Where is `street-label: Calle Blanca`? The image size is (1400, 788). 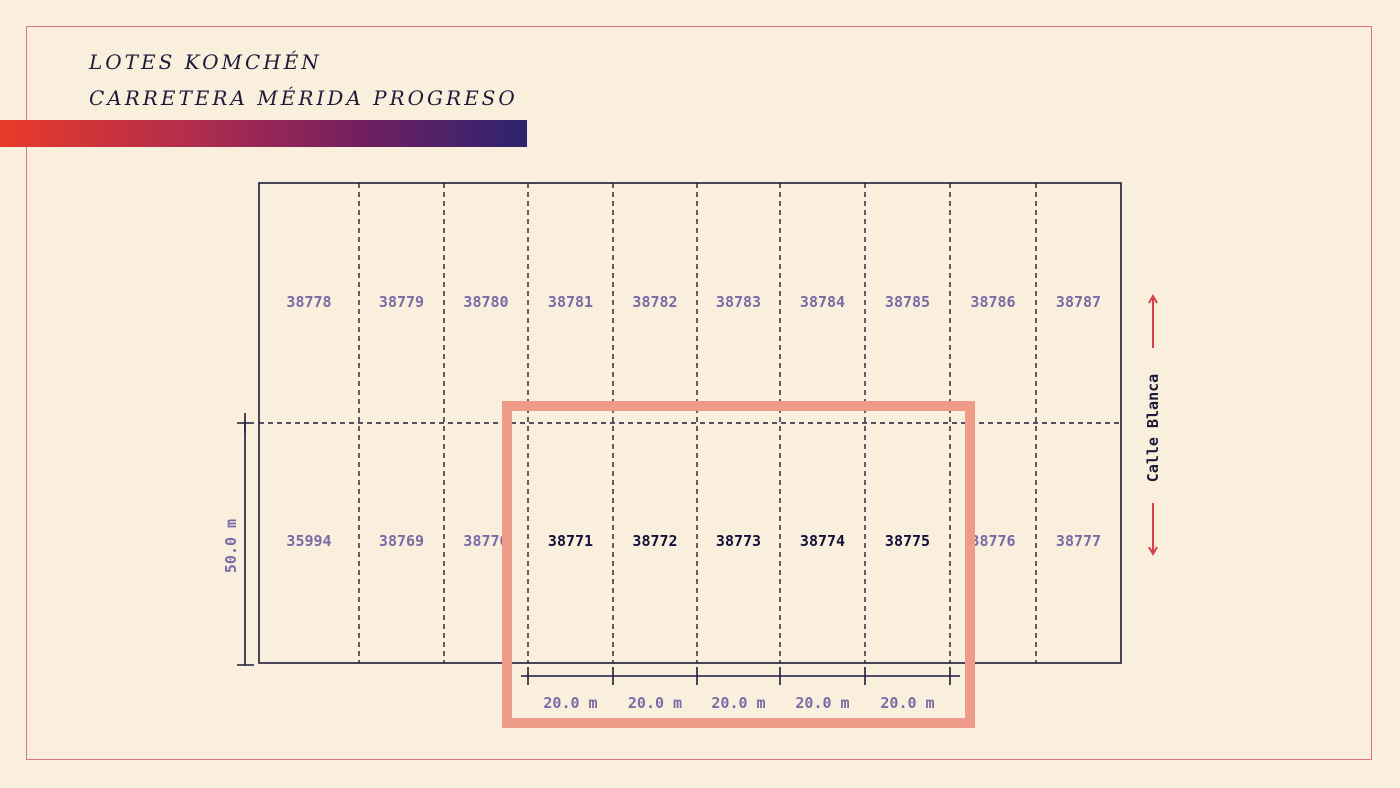 street-label: Calle Blanca is located at coordinates (1153, 428).